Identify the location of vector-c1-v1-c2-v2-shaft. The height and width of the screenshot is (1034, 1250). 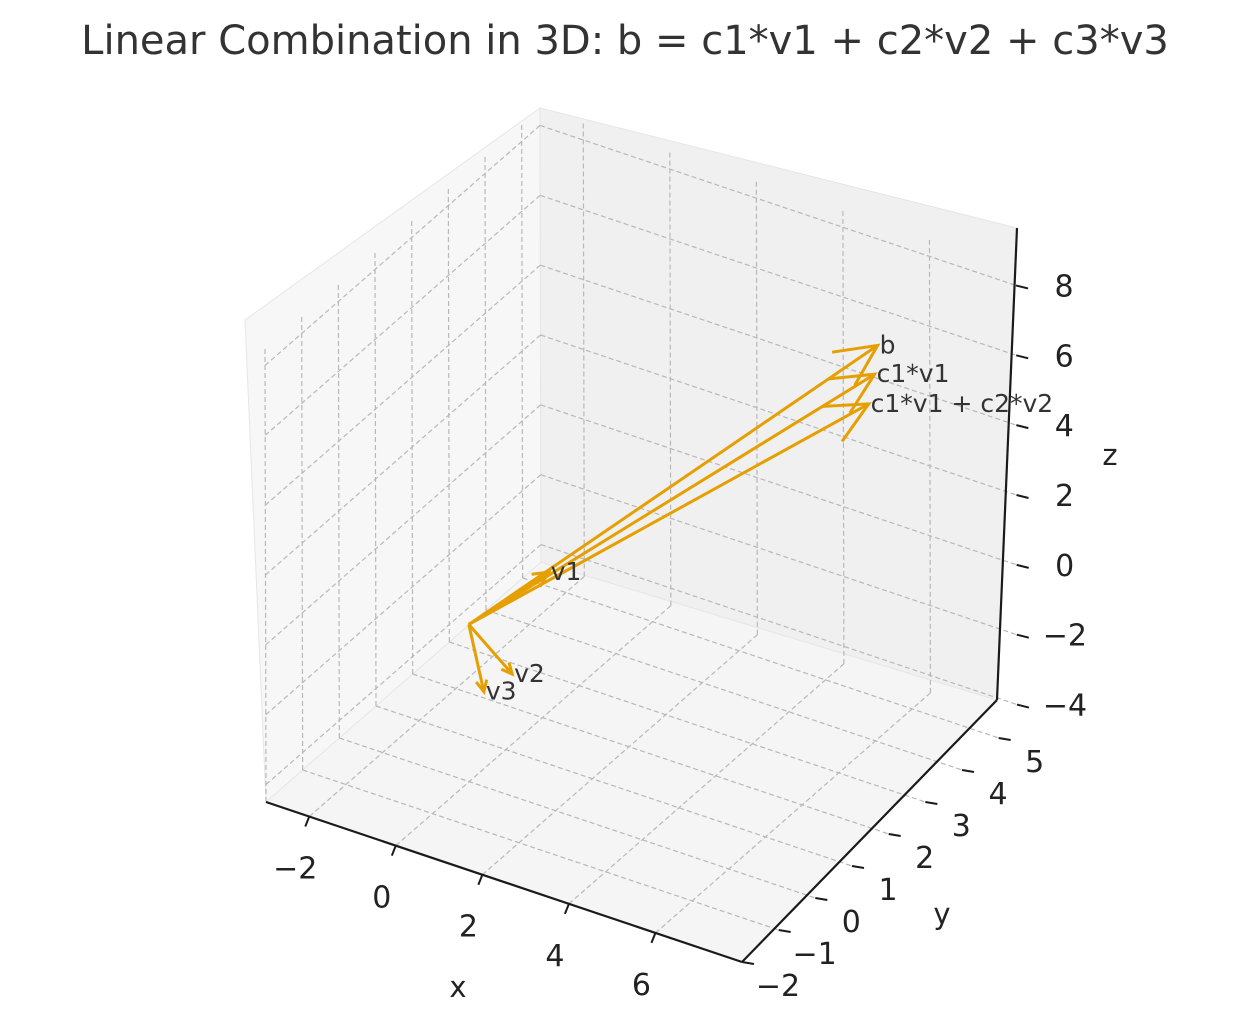
(669, 514).